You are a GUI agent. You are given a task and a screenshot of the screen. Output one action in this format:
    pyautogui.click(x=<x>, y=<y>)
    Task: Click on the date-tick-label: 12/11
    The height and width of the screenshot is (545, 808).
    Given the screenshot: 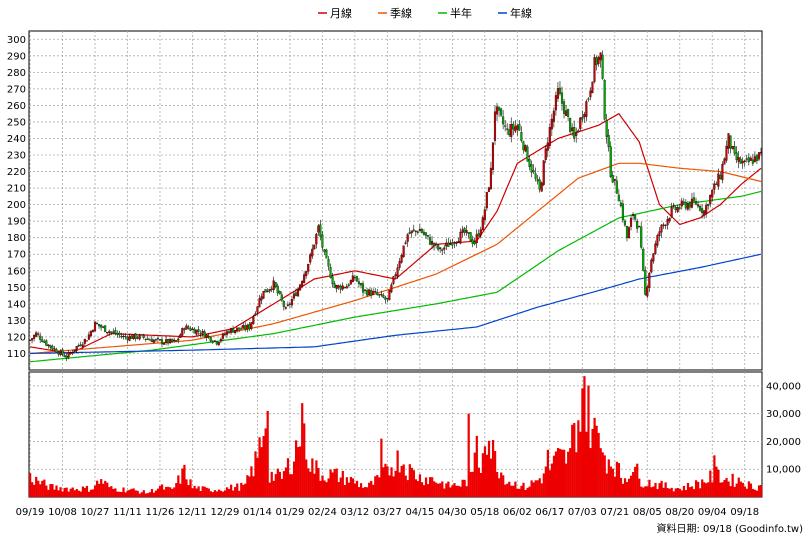 What is the action you would take?
    pyautogui.click(x=192, y=512)
    